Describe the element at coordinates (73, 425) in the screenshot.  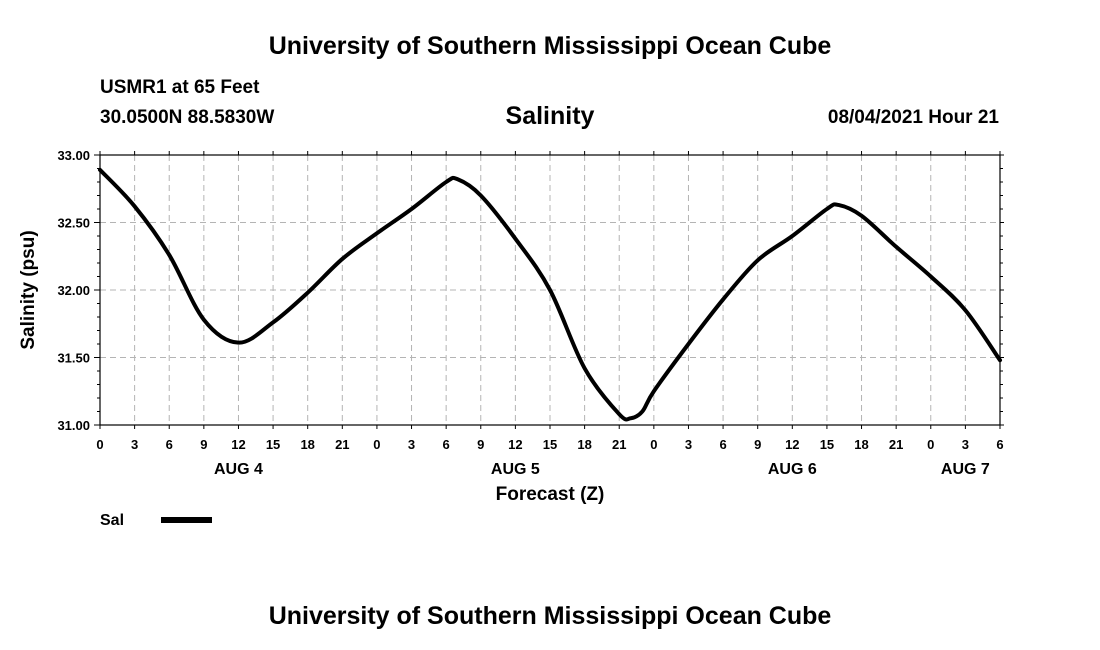
I see `y-tick-label: 31.00` at that location.